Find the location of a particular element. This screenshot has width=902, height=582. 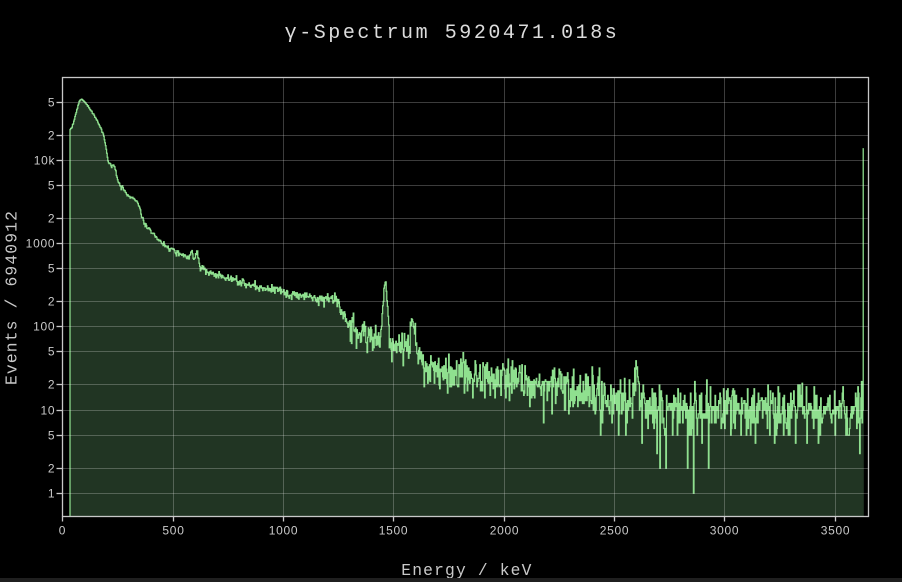

svg-text: 100 is located at coordinates (44, 327).